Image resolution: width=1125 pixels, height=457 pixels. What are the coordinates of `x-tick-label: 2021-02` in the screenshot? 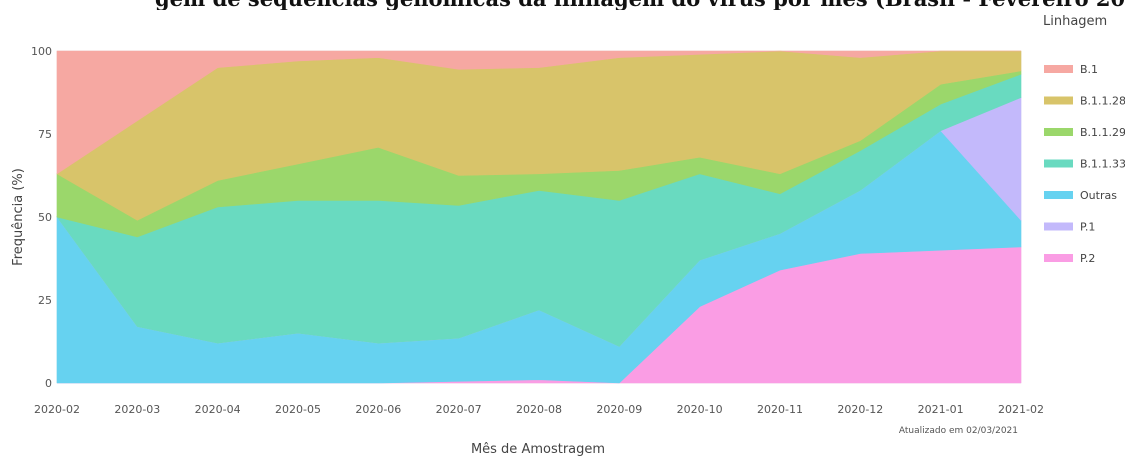 It's located at (1021, 409).